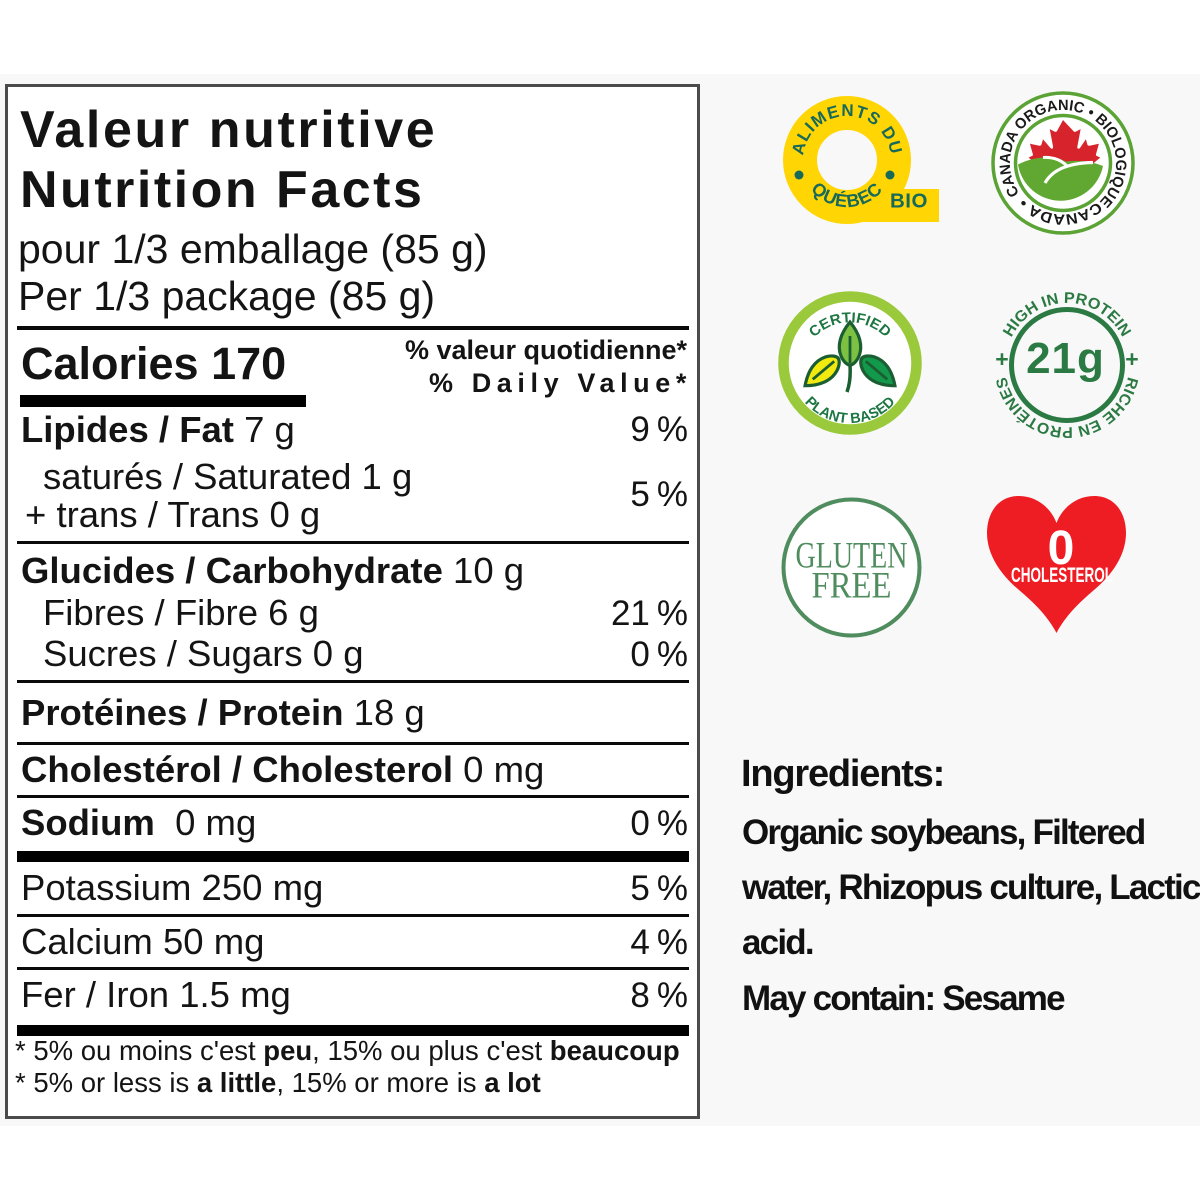 Image resolution: width=1200 pixels, height=1200 pixels. I want to click on svg-text: GLUTEN, so click(852, 556).